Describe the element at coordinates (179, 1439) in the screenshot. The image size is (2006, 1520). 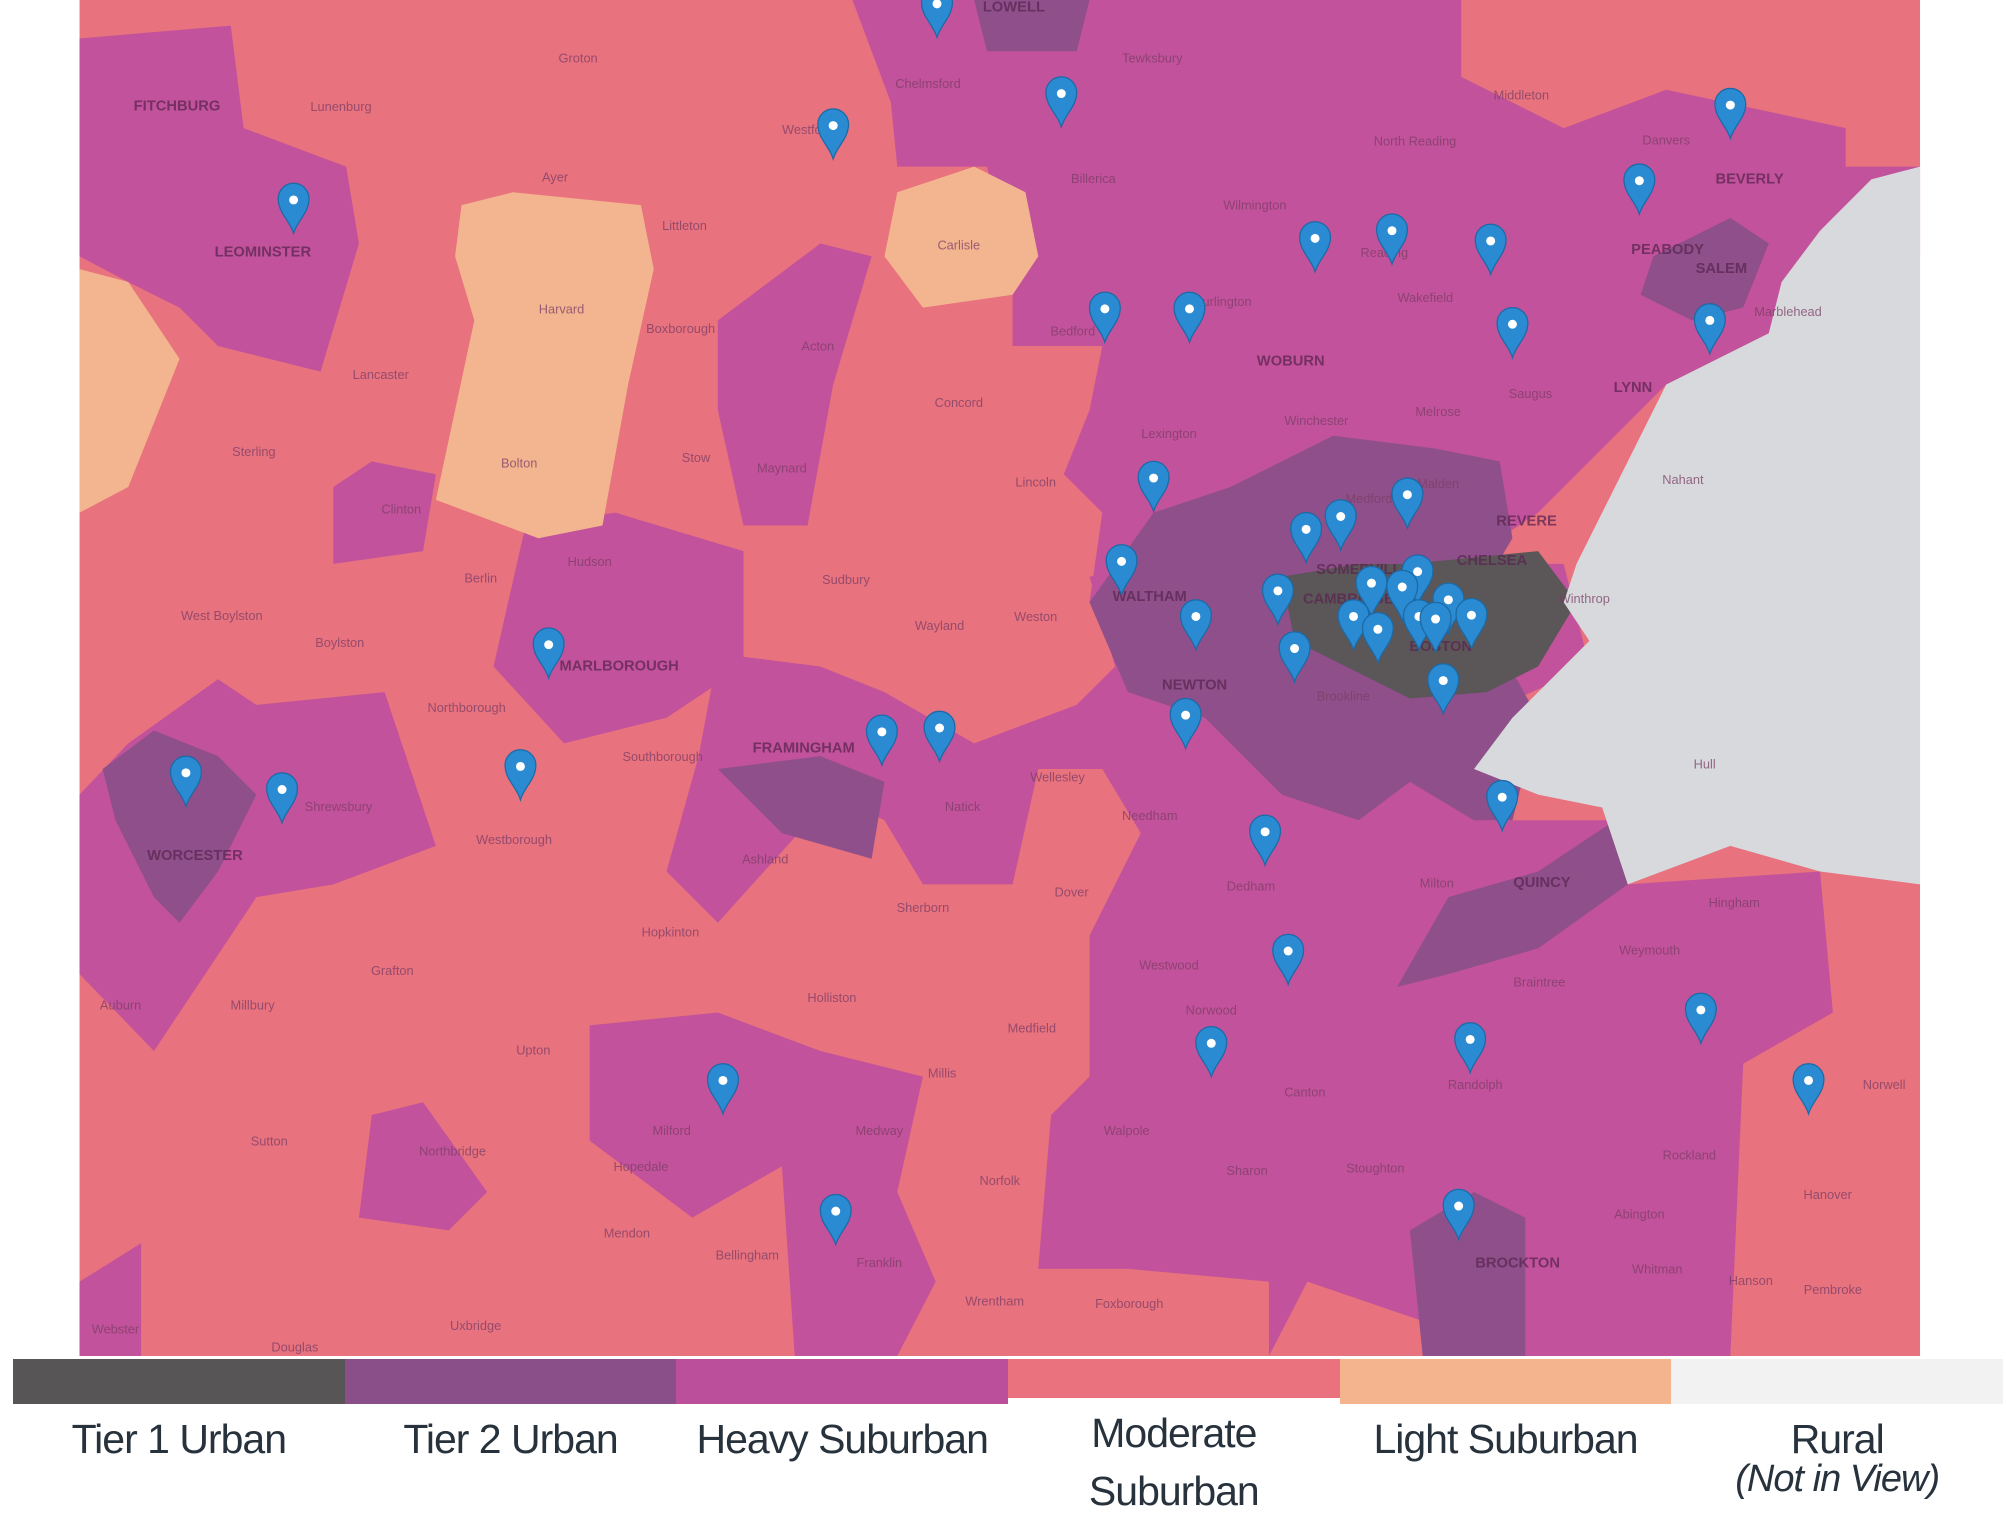
I see `legend-label: Tier 1 Urban` at that location.